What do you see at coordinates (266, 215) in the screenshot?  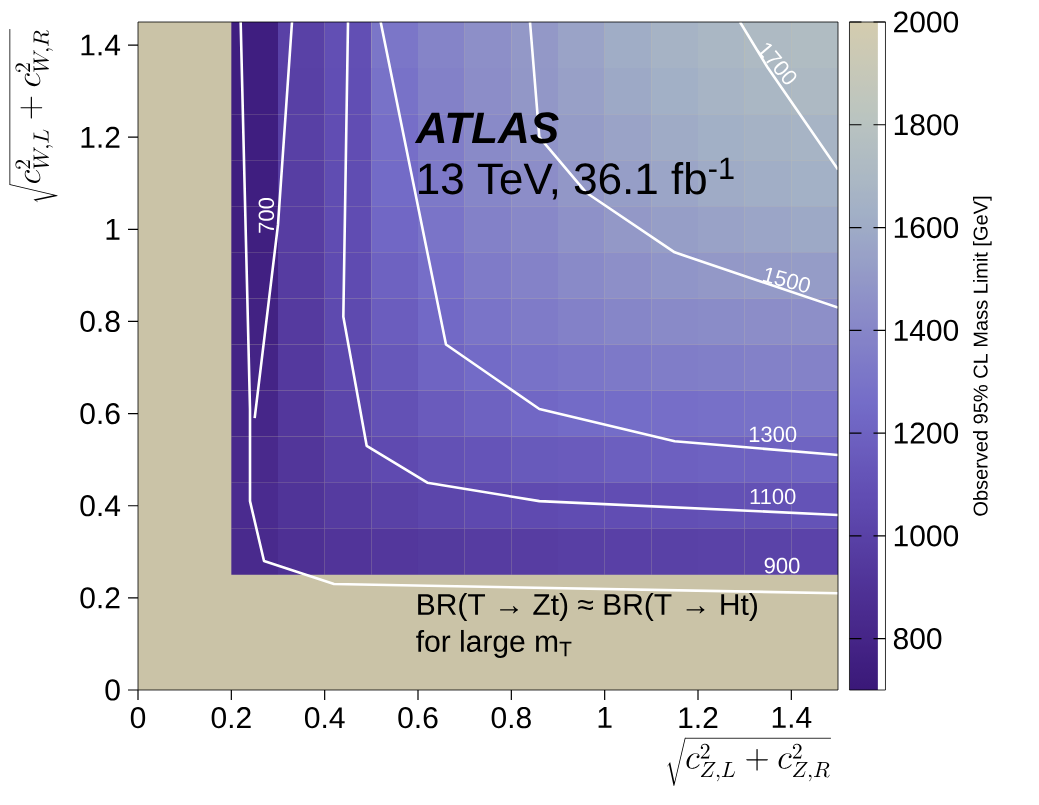 I see `annotation: 700` at bounding box center [266, 215].